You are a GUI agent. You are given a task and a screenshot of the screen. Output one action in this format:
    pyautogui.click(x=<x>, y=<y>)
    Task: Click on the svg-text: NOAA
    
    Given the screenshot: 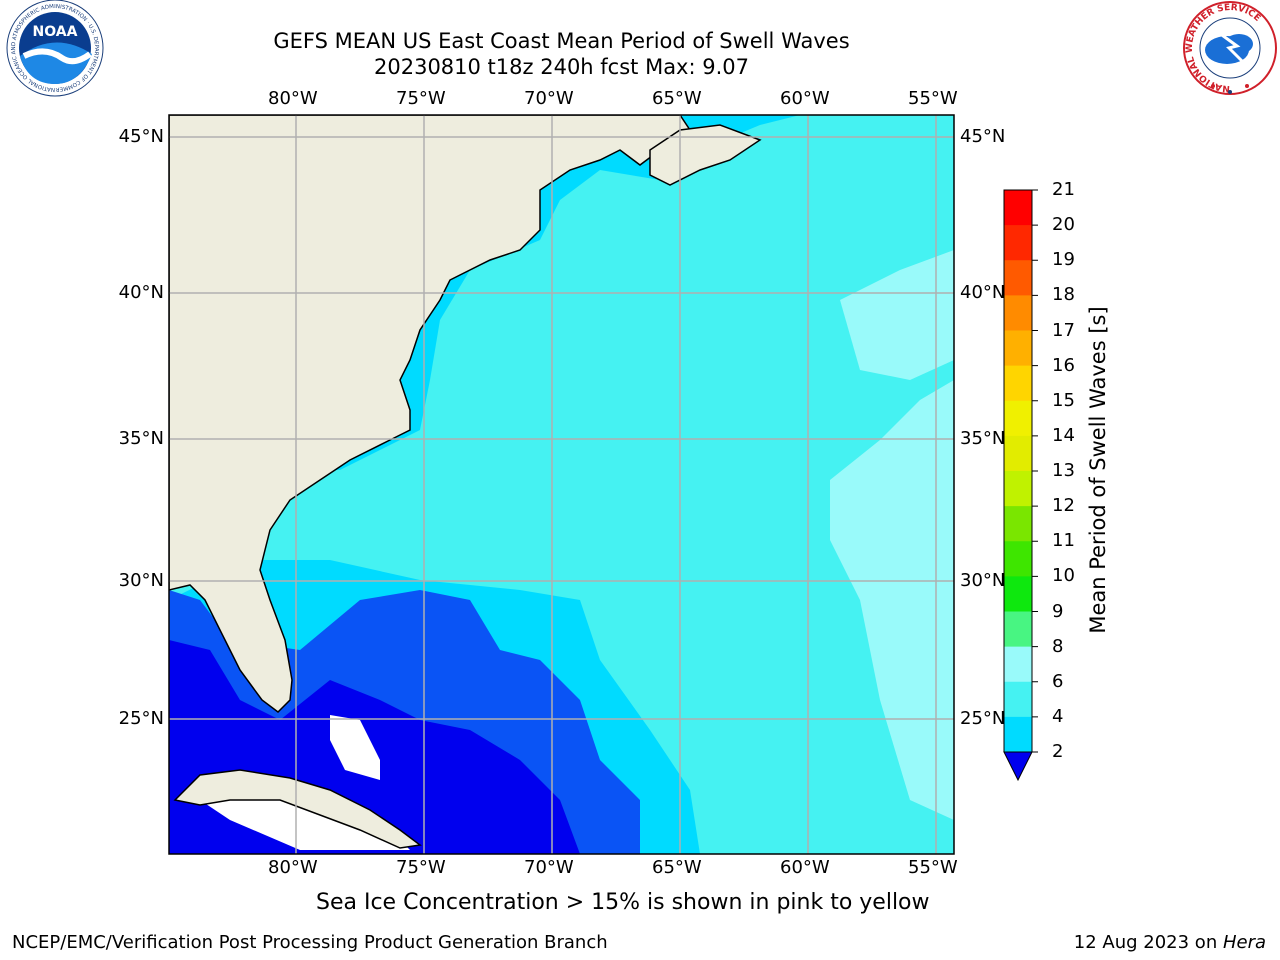 What is the action you would take?
    pyautogui.click(x=55, y=32)
    